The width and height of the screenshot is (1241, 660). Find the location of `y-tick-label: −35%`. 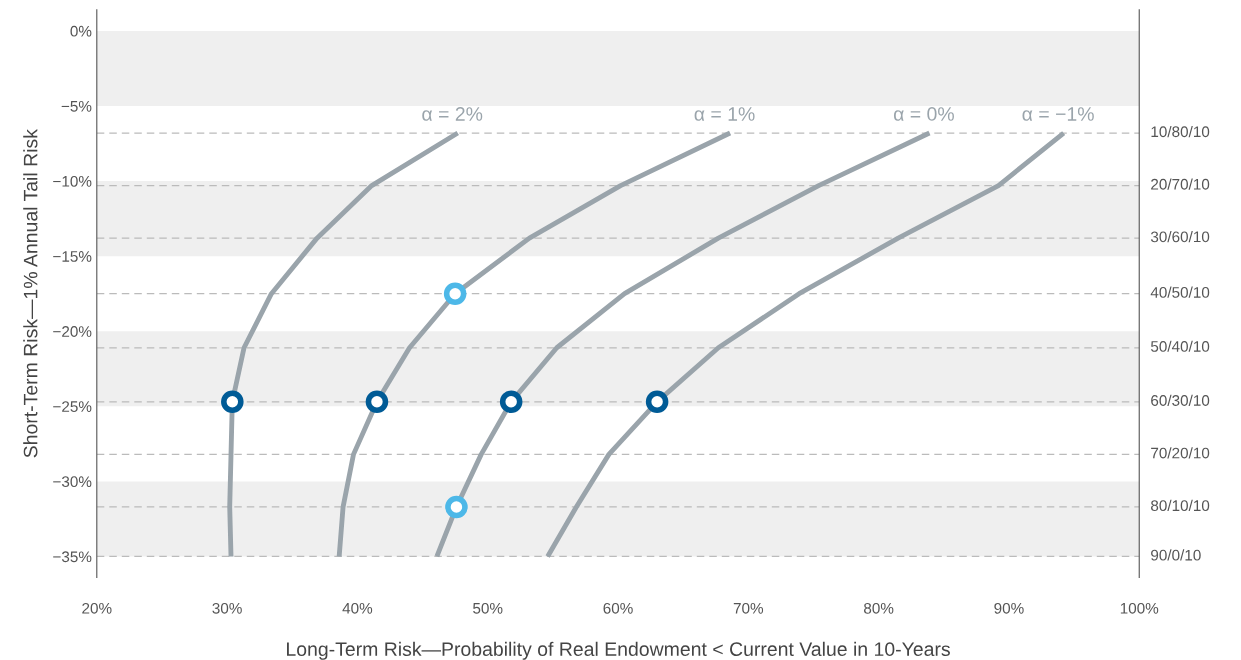

y-tick-label: −35% is located at coordinates (72, 557).